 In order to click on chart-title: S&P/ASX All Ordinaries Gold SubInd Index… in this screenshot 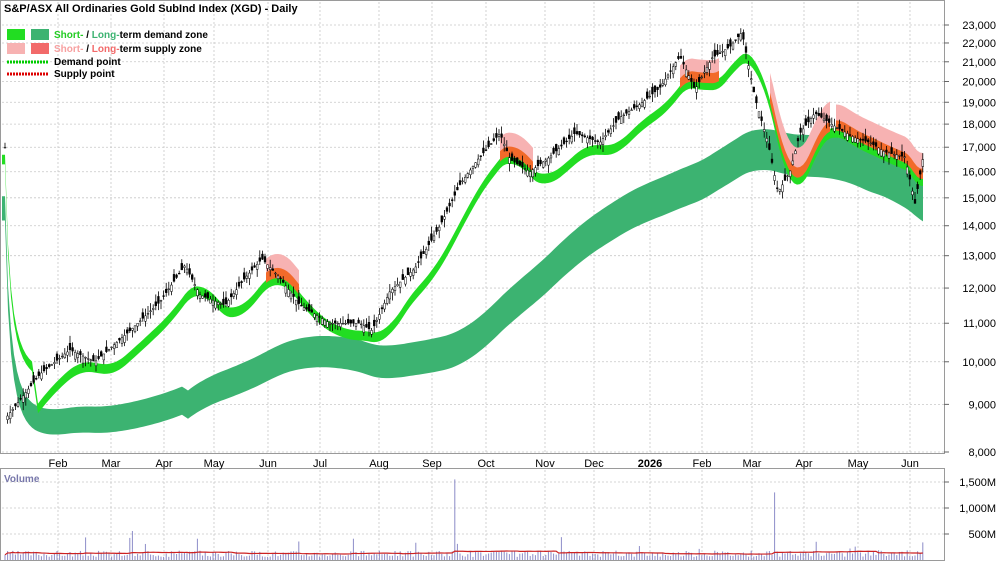, I will do `click(151, 9)`.